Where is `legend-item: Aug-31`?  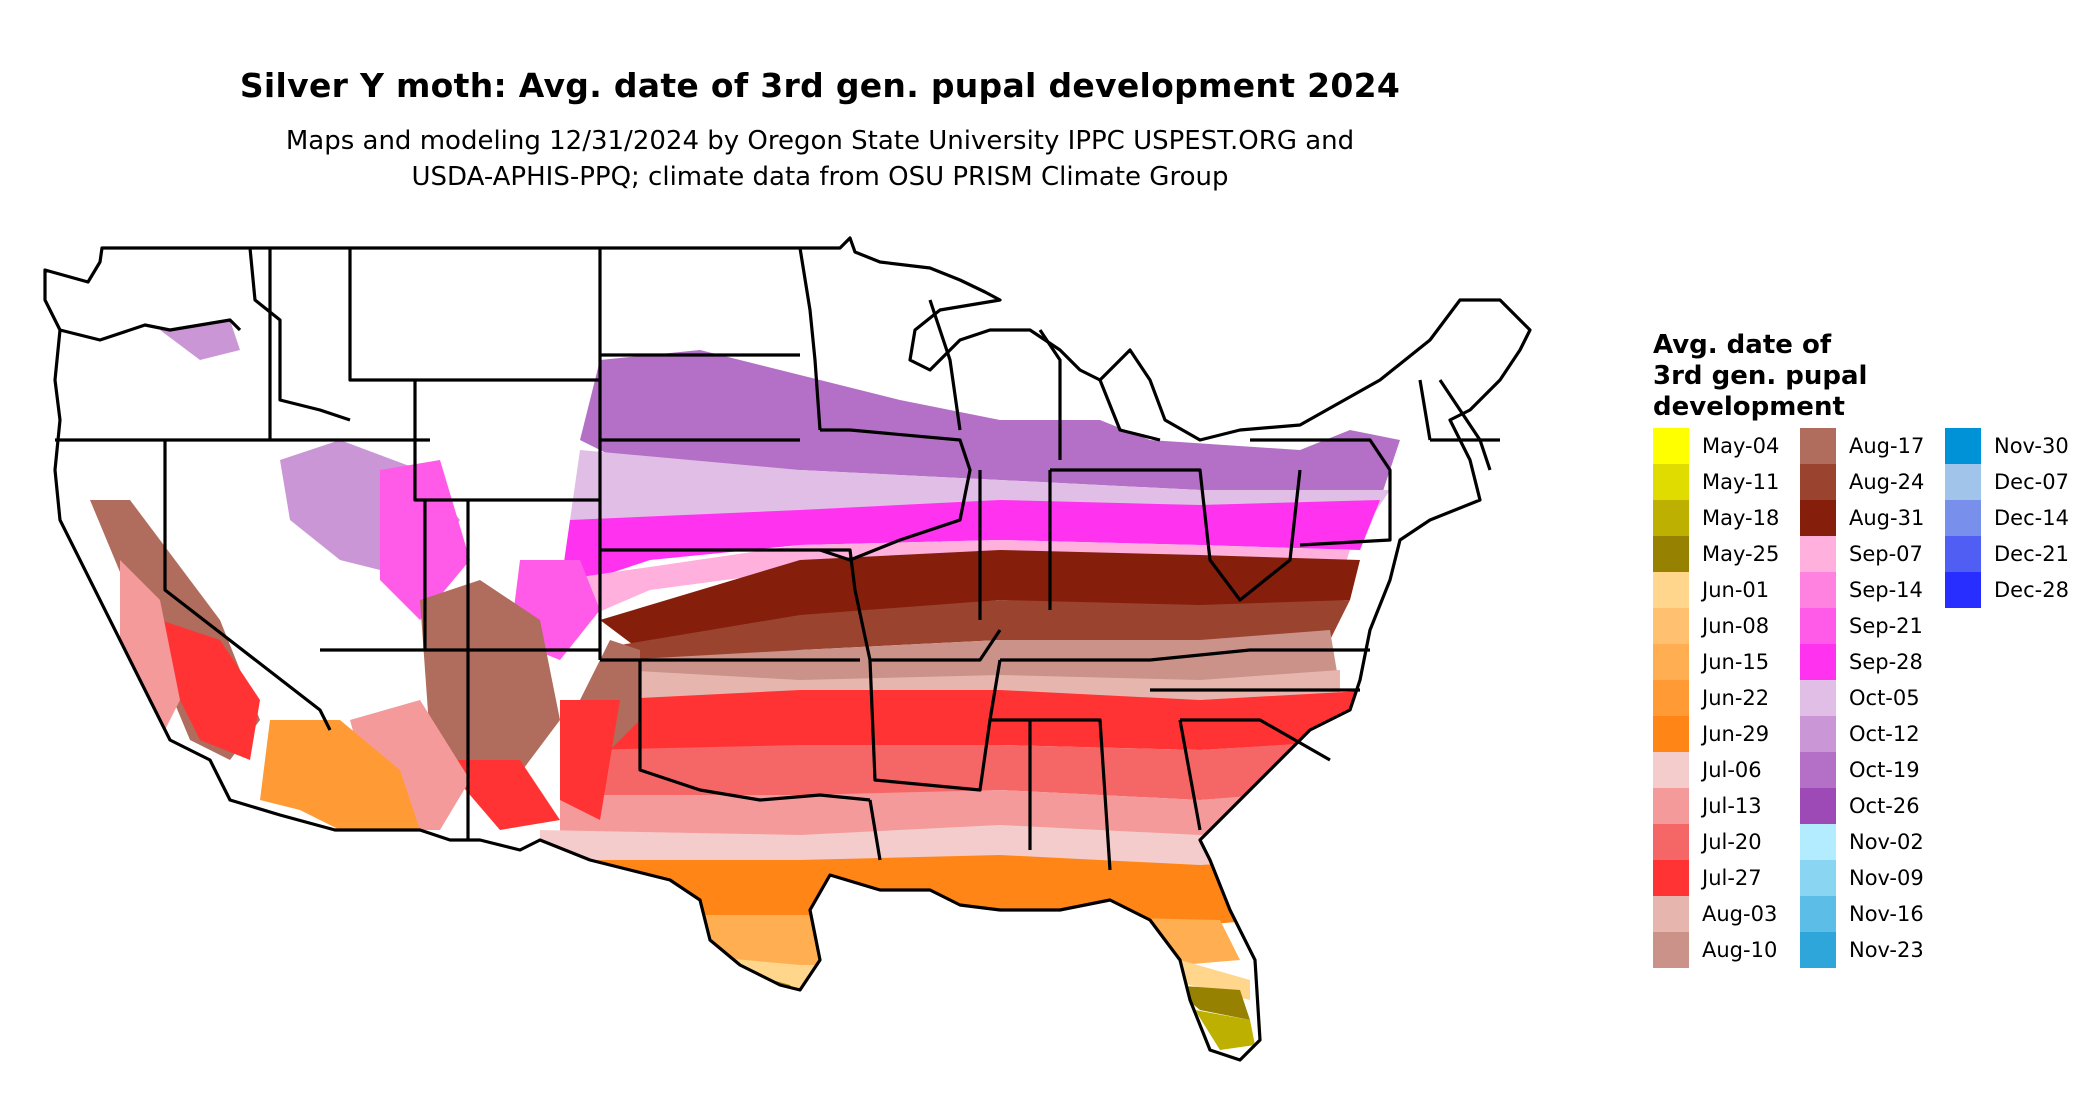
legend-item: Aug-31 is located at coordinates (1862, 518).